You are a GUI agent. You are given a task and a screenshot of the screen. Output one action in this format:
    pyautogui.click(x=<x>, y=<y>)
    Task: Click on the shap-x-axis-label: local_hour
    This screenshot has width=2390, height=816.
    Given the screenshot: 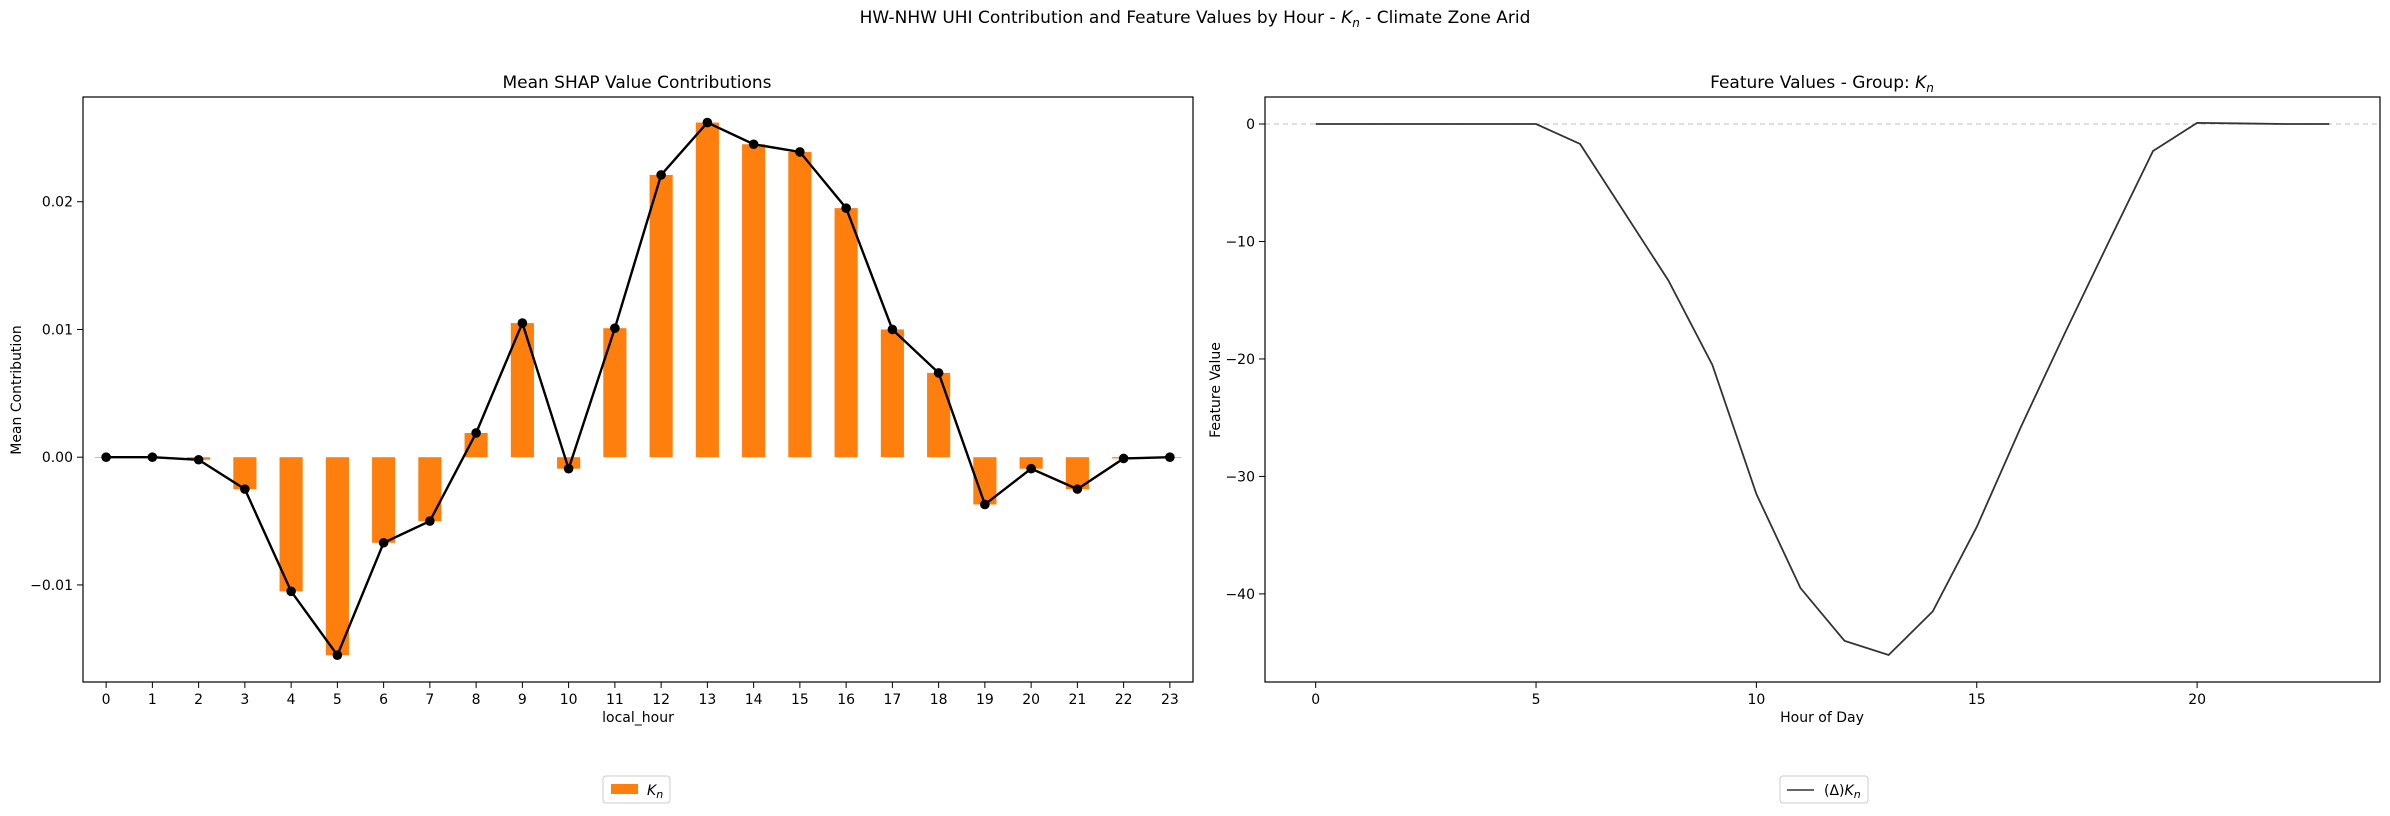 What is the action you would take?
    pyautogui.click(x=638, y=718)
    